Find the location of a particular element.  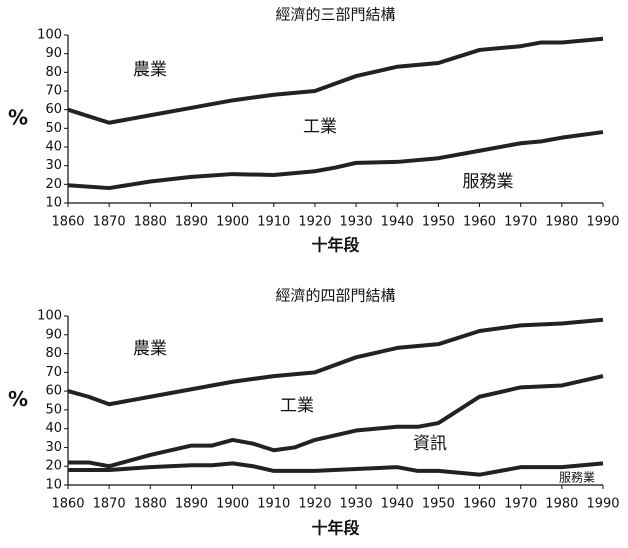

sector-label: 資訊 is located at coordinates (430, 444).